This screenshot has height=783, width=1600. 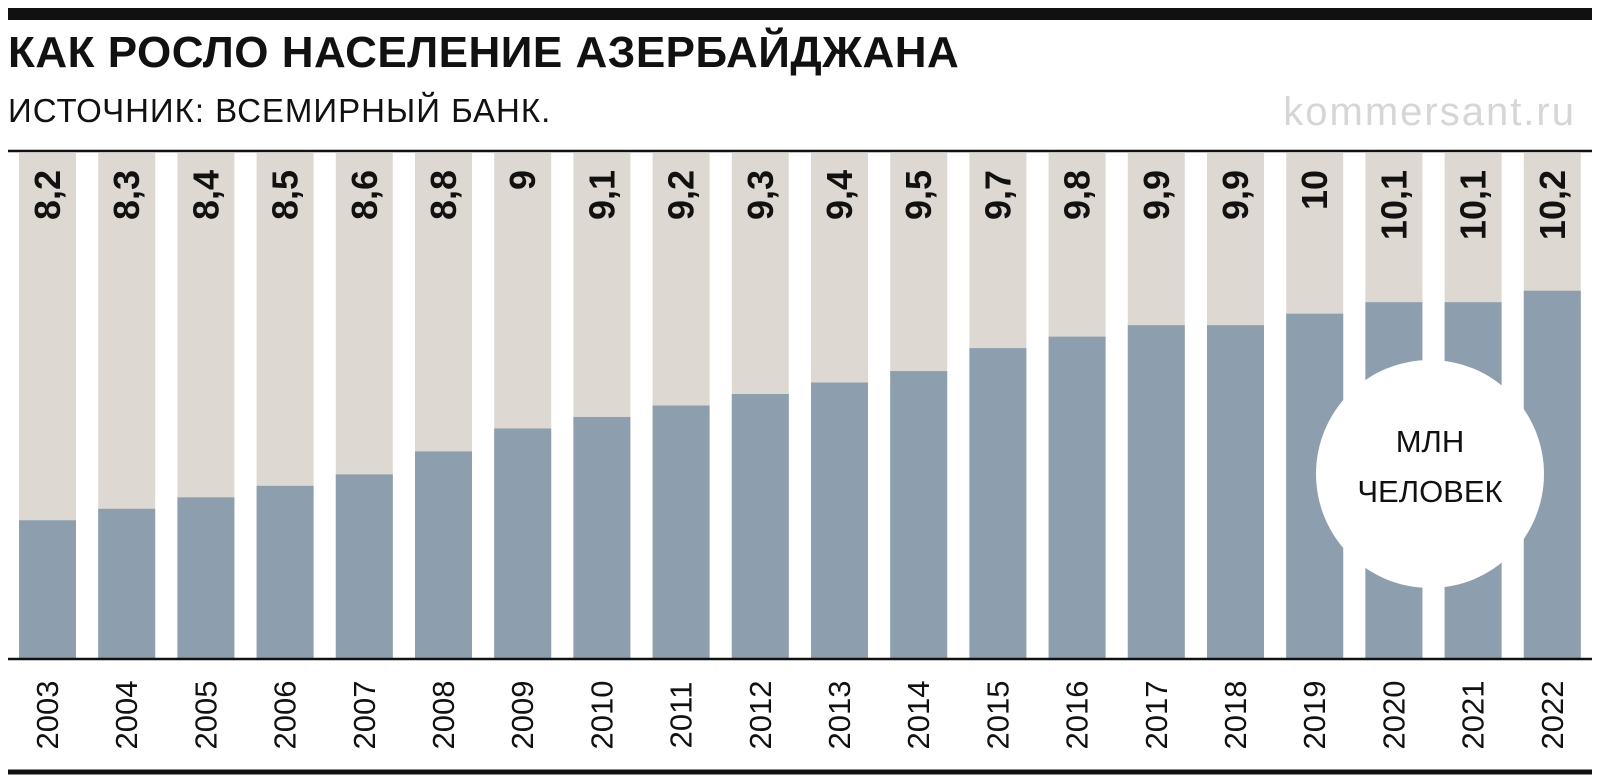 What do you see at coordinates (681, 195) in the screenshot?
I see `value-label-2011: 9,2` at bounding box center [681, 195].